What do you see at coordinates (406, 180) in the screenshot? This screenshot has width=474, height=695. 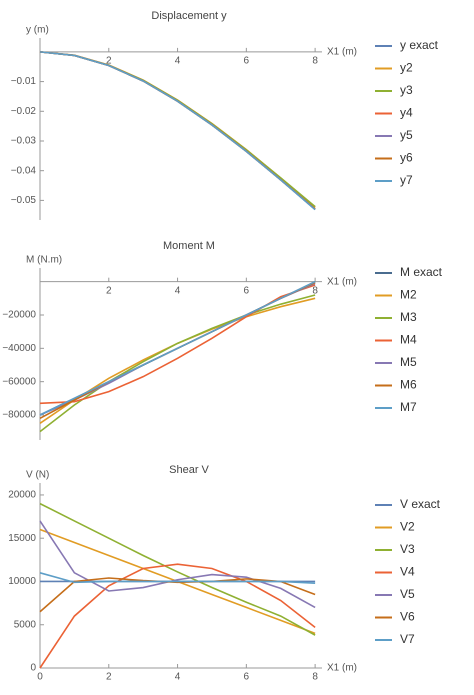 I see `legend-label: y7` at bounding box center [406, 180].